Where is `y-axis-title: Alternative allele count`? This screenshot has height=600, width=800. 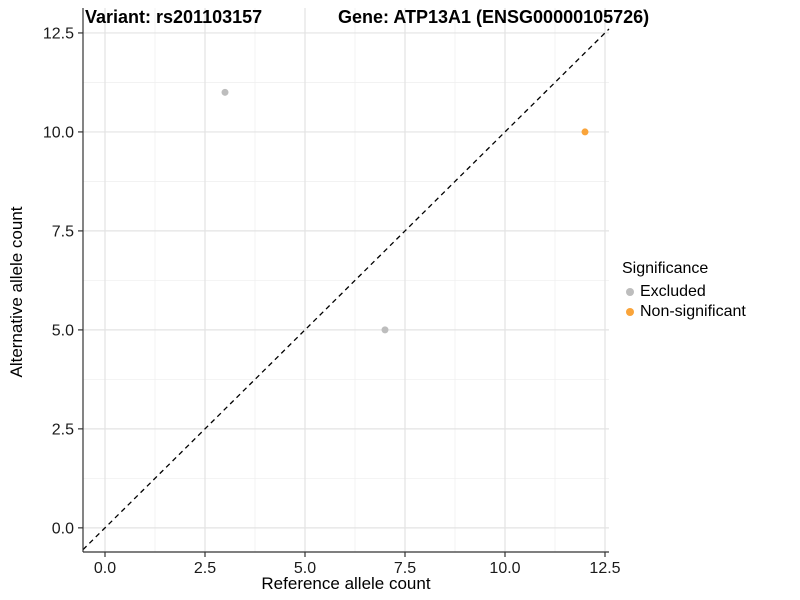 y-axis-title: Alternative allele count is located at coordinates (16, 292).